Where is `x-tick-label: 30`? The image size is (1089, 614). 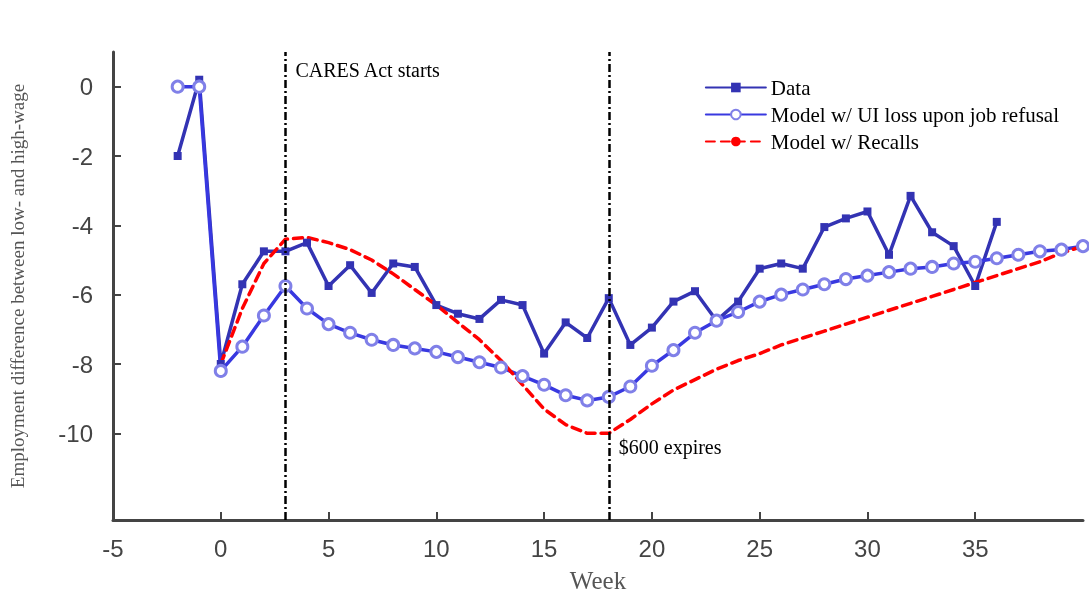
x-tick-label: 30 is located at coordinates (867, 548).